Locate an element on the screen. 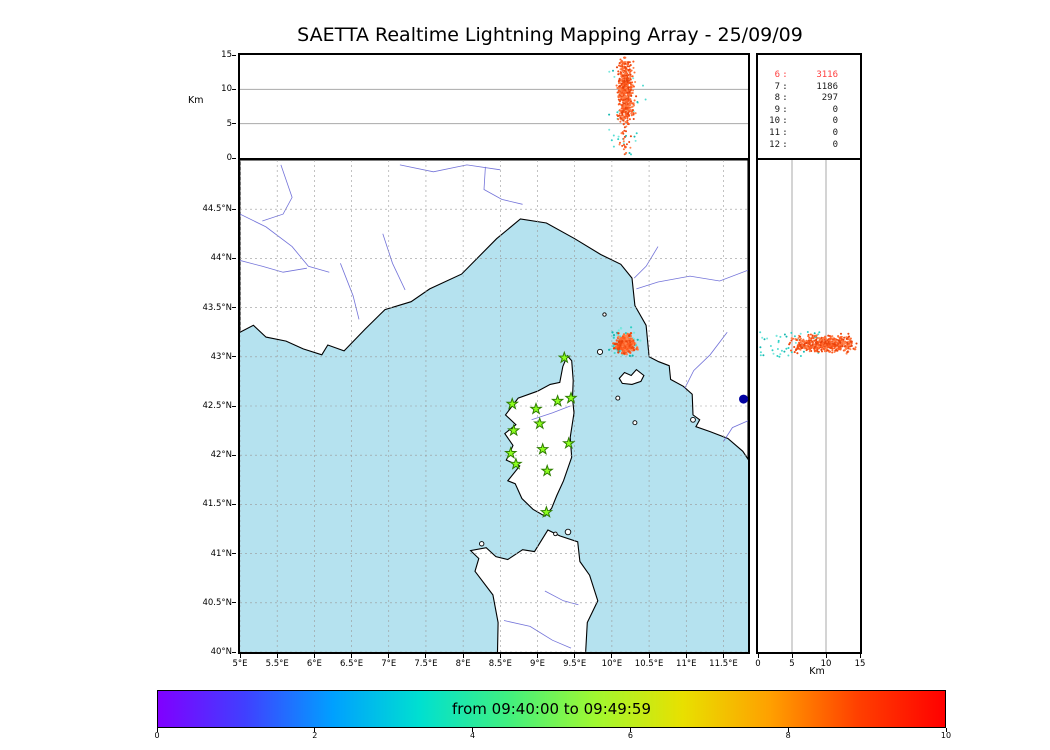 The width and height of the screenshot is (1050, 750). stats-station-count: 11 is located at coordinates (774, 132).